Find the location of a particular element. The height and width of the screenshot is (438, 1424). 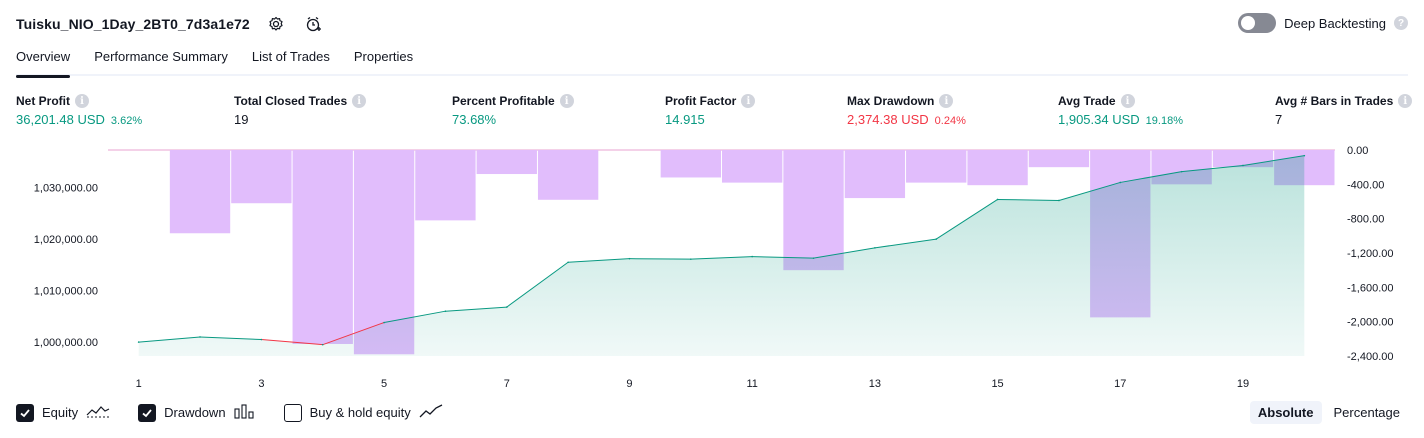

metric-value: 7 is located at coordinates (1279, 119).